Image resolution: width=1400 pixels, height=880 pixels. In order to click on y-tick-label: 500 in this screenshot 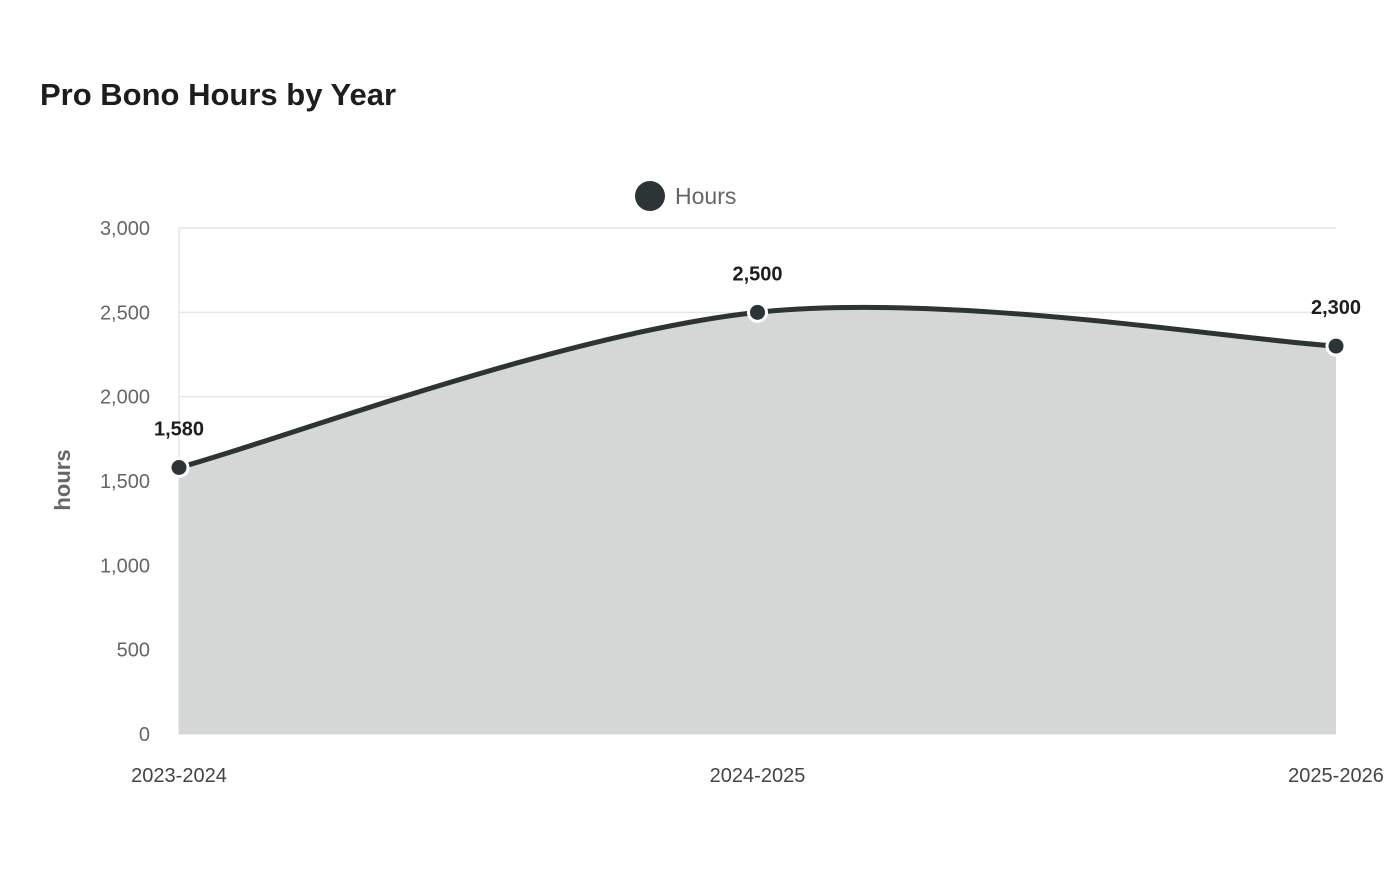, I will do `click(133, 651)`.